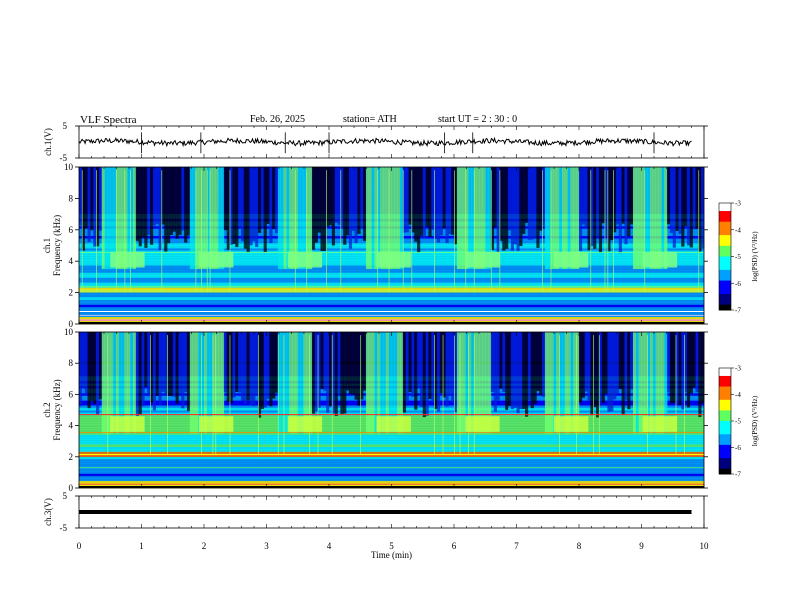 The height and width of the screenshot is (612, 792). I want to click on ch2-spectrogram-panel-colorbar-tick-label: -3, so click(738, 369).